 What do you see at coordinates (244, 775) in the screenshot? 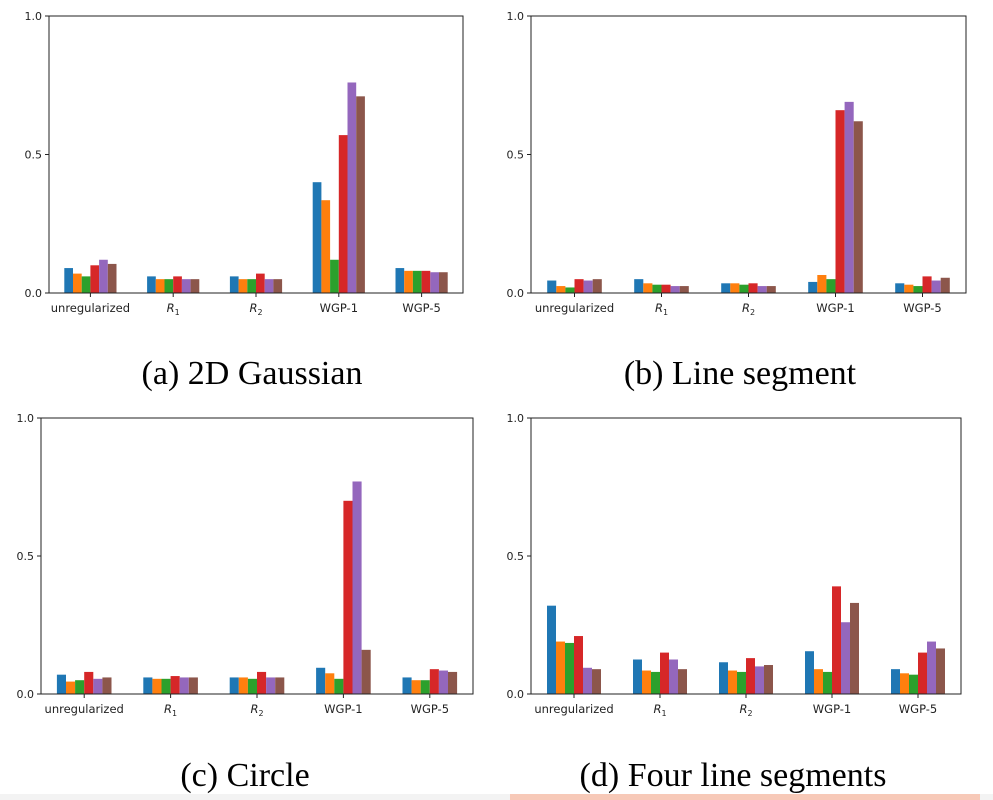
I see `panel-caption: (c) Circle` at bounding box center [244, 775].